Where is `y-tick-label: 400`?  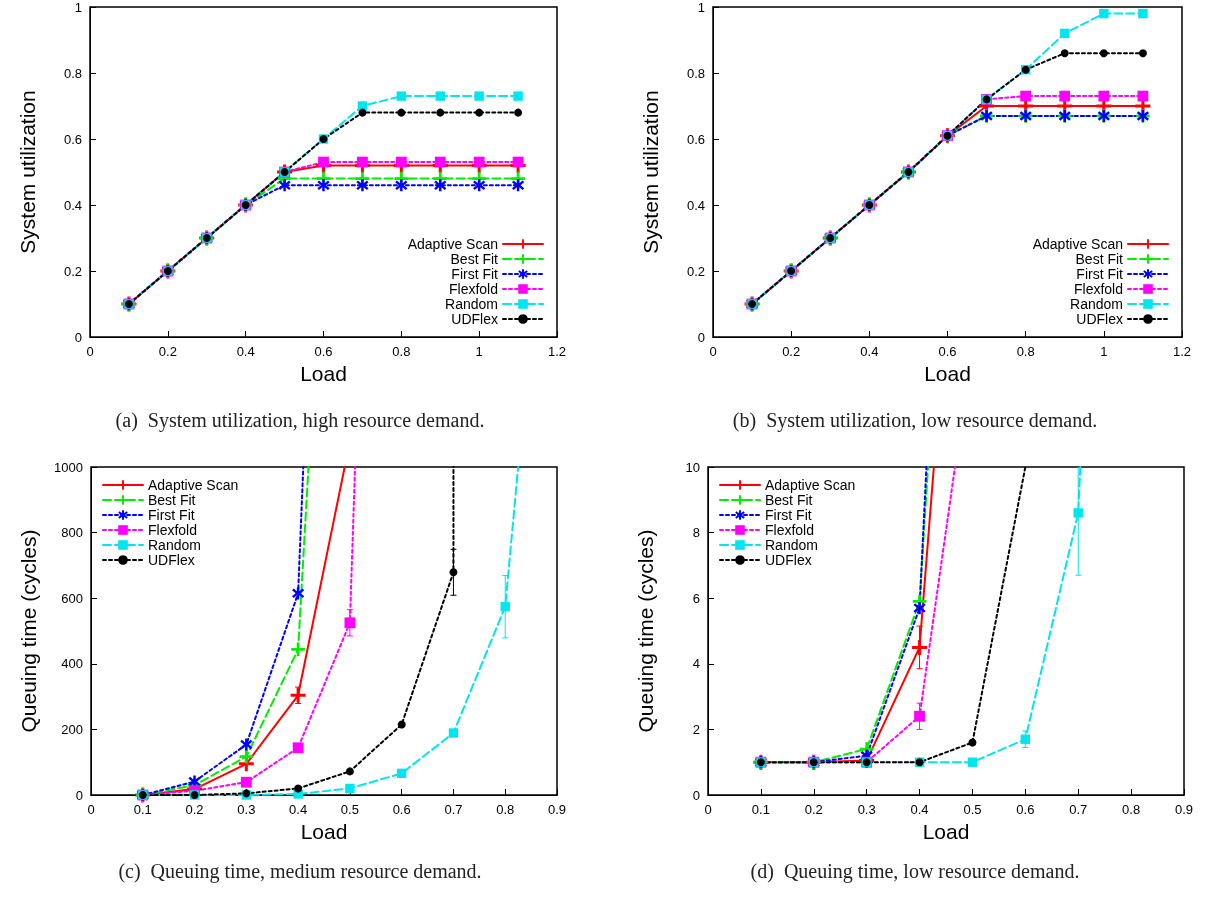
y-tick-label: 400 is located at coordinates (72, 664).